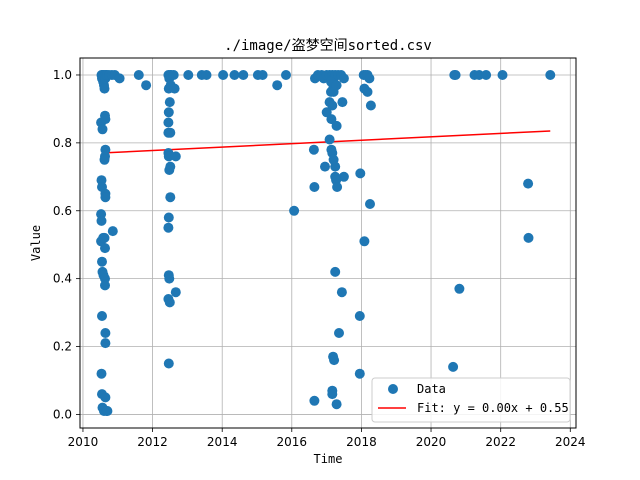  I want to click on y-tick-label: 0.4, so click(62, 279).